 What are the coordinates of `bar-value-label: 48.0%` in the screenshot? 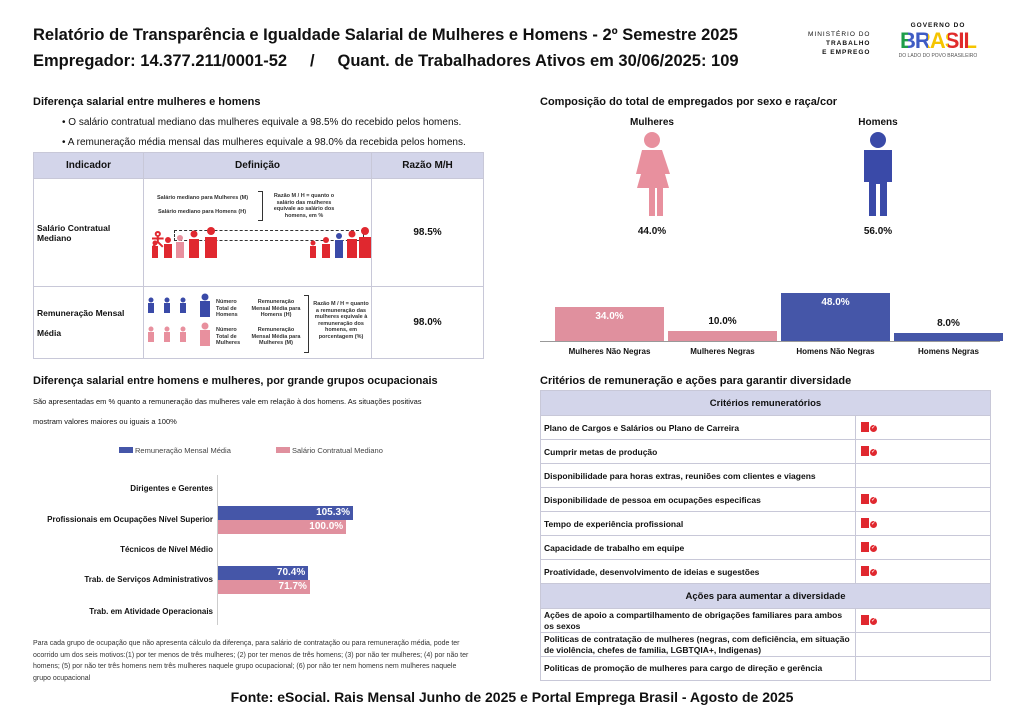 It's located at (835, 302).